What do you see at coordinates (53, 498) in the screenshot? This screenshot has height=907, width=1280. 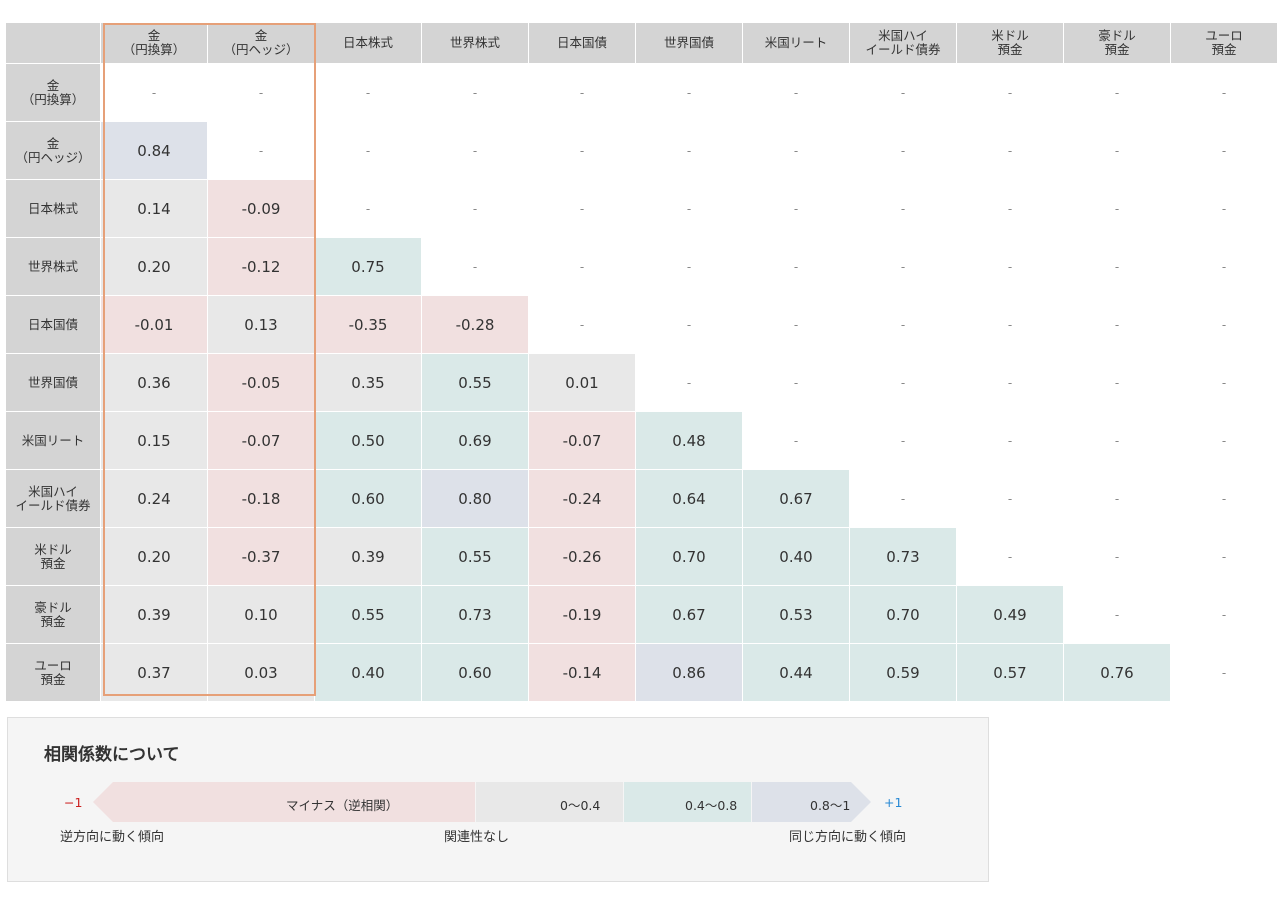 I see `row-header: 米国ハイ イールド債券` at bounding box center [53, 498].